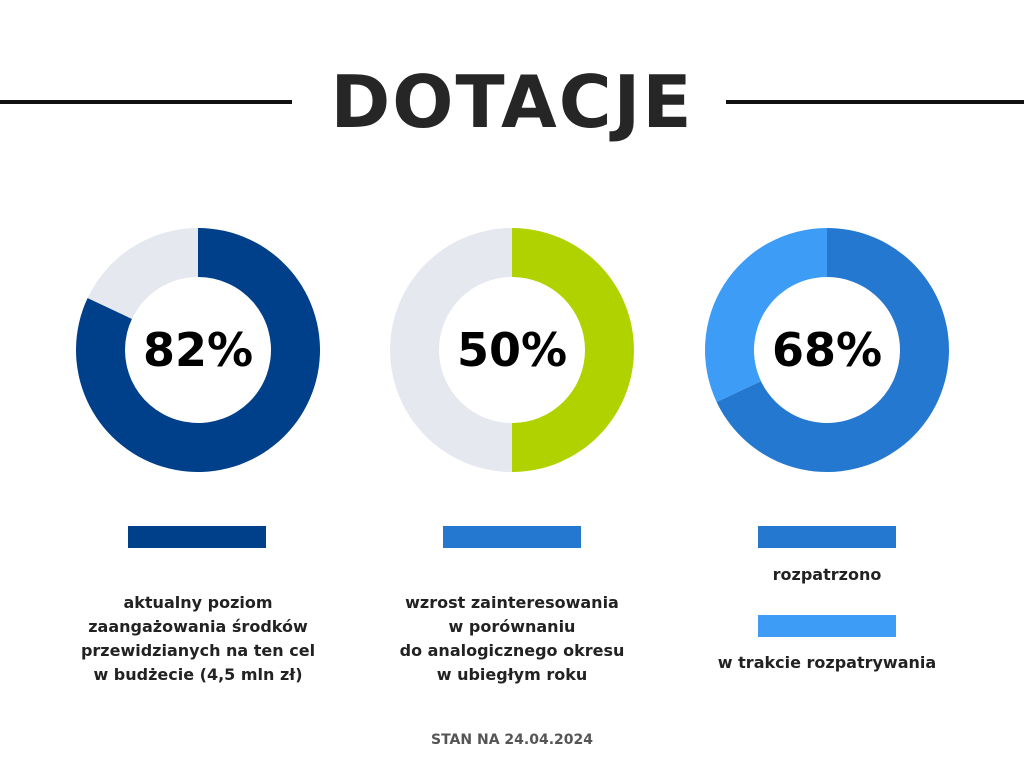 The width and height of the screenshot is (1024, 768). Describe the element at coordinates (512, 650) in the screenshot. I see `caption-2-line-3: do analogicznego okresu` at that location.